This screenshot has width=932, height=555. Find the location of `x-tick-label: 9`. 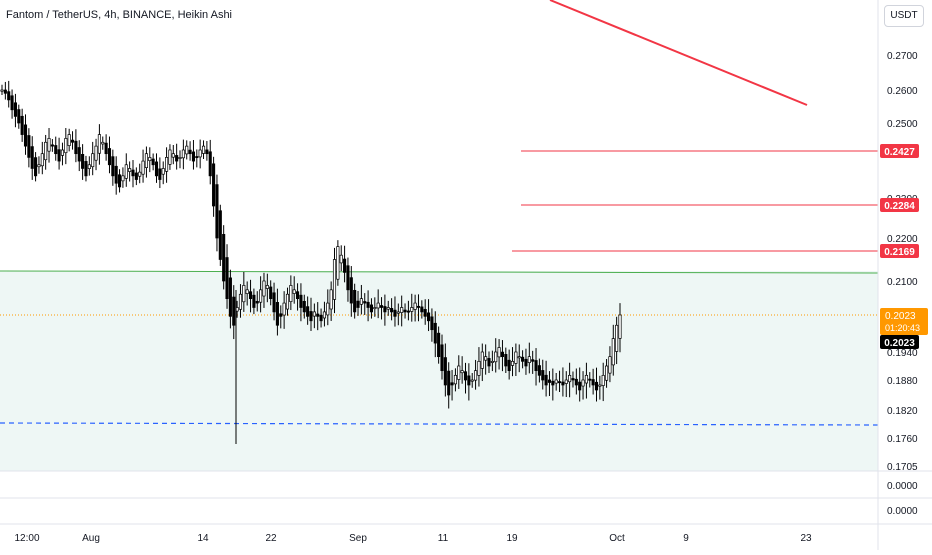

x-tick-label: 9 is located at coordinates (686, 538).